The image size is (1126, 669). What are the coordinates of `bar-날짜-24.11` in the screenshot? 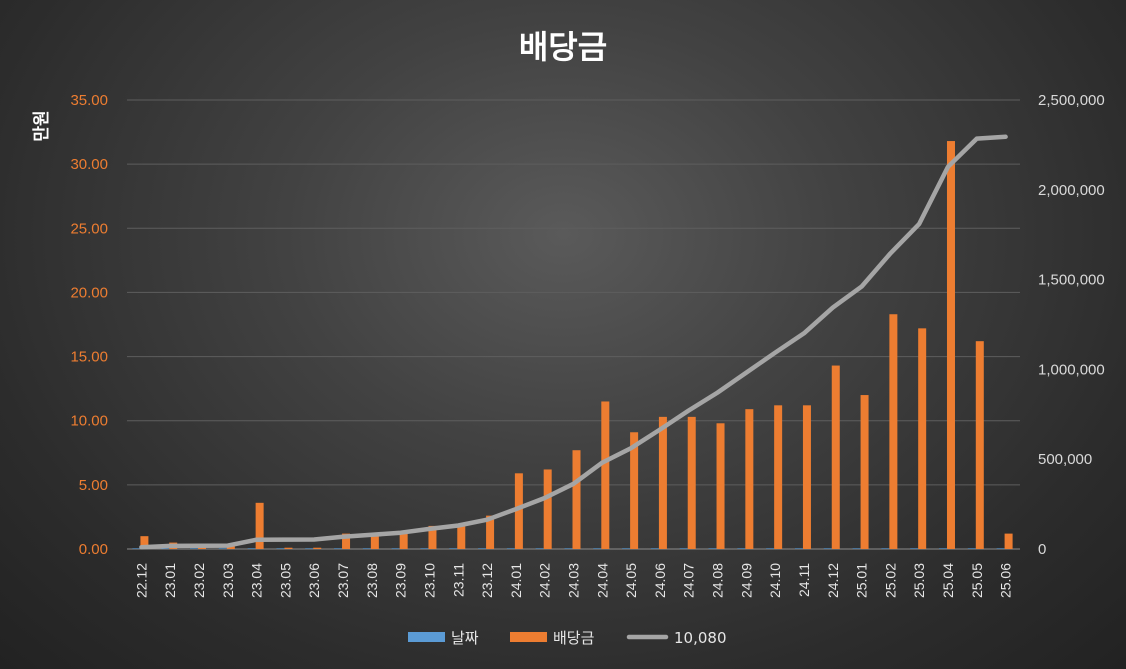 It's located at (798, 548).